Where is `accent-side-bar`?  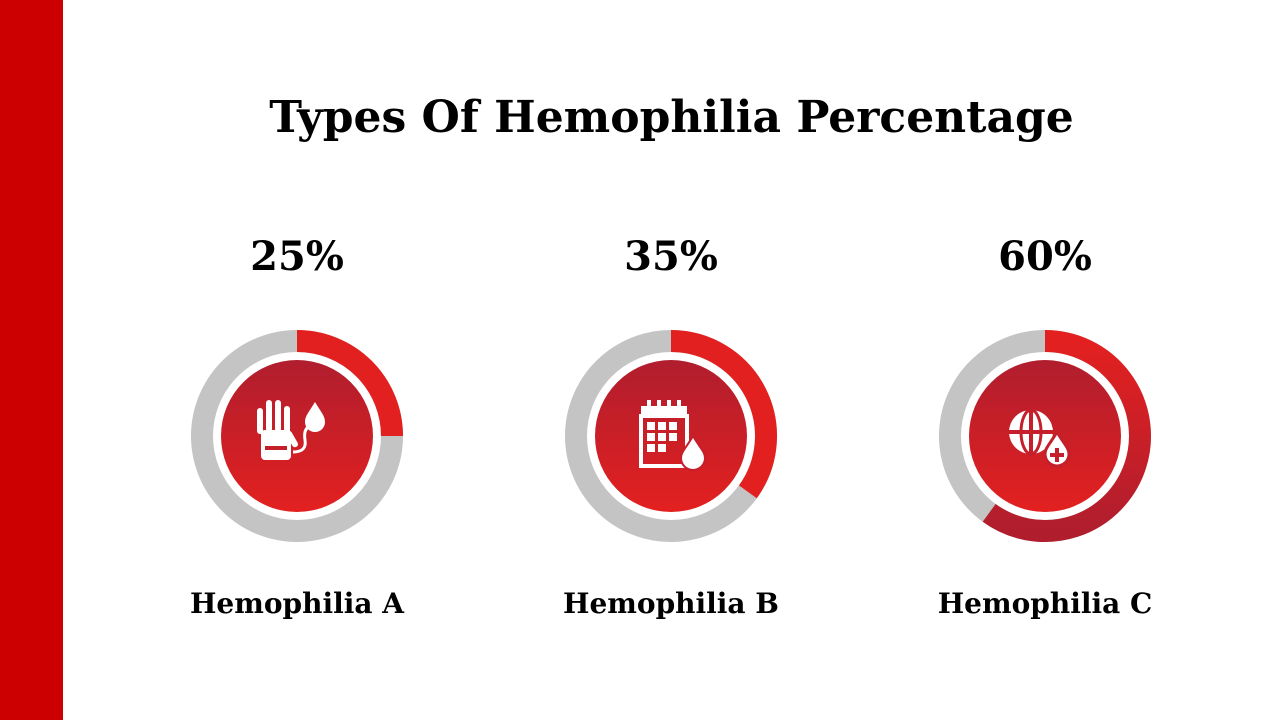
accent-side-bar is located at coordinates (31, 360).